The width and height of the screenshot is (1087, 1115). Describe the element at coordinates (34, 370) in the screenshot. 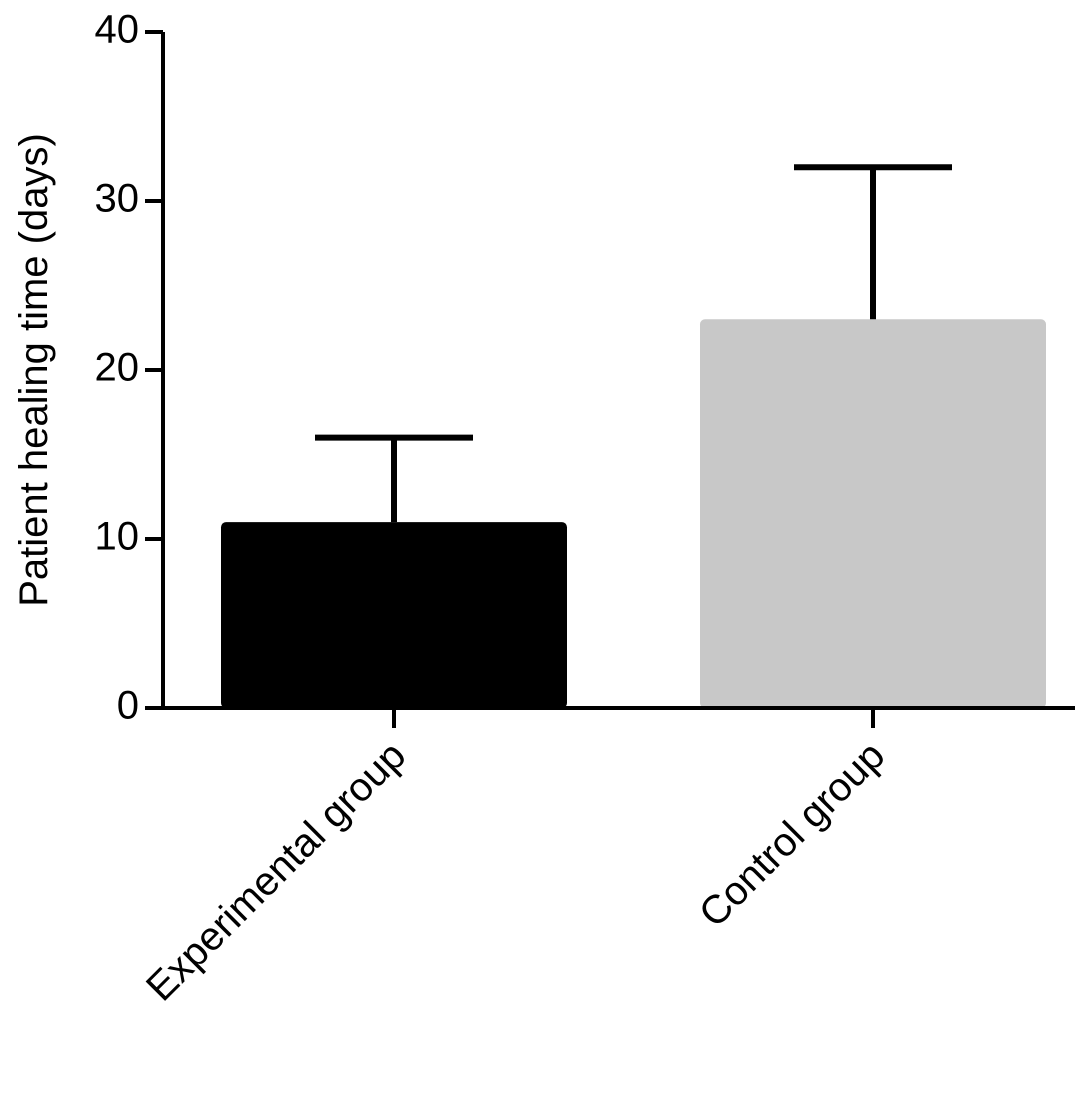

I see `y-axis-title: Patient healing time (days)` at that location.